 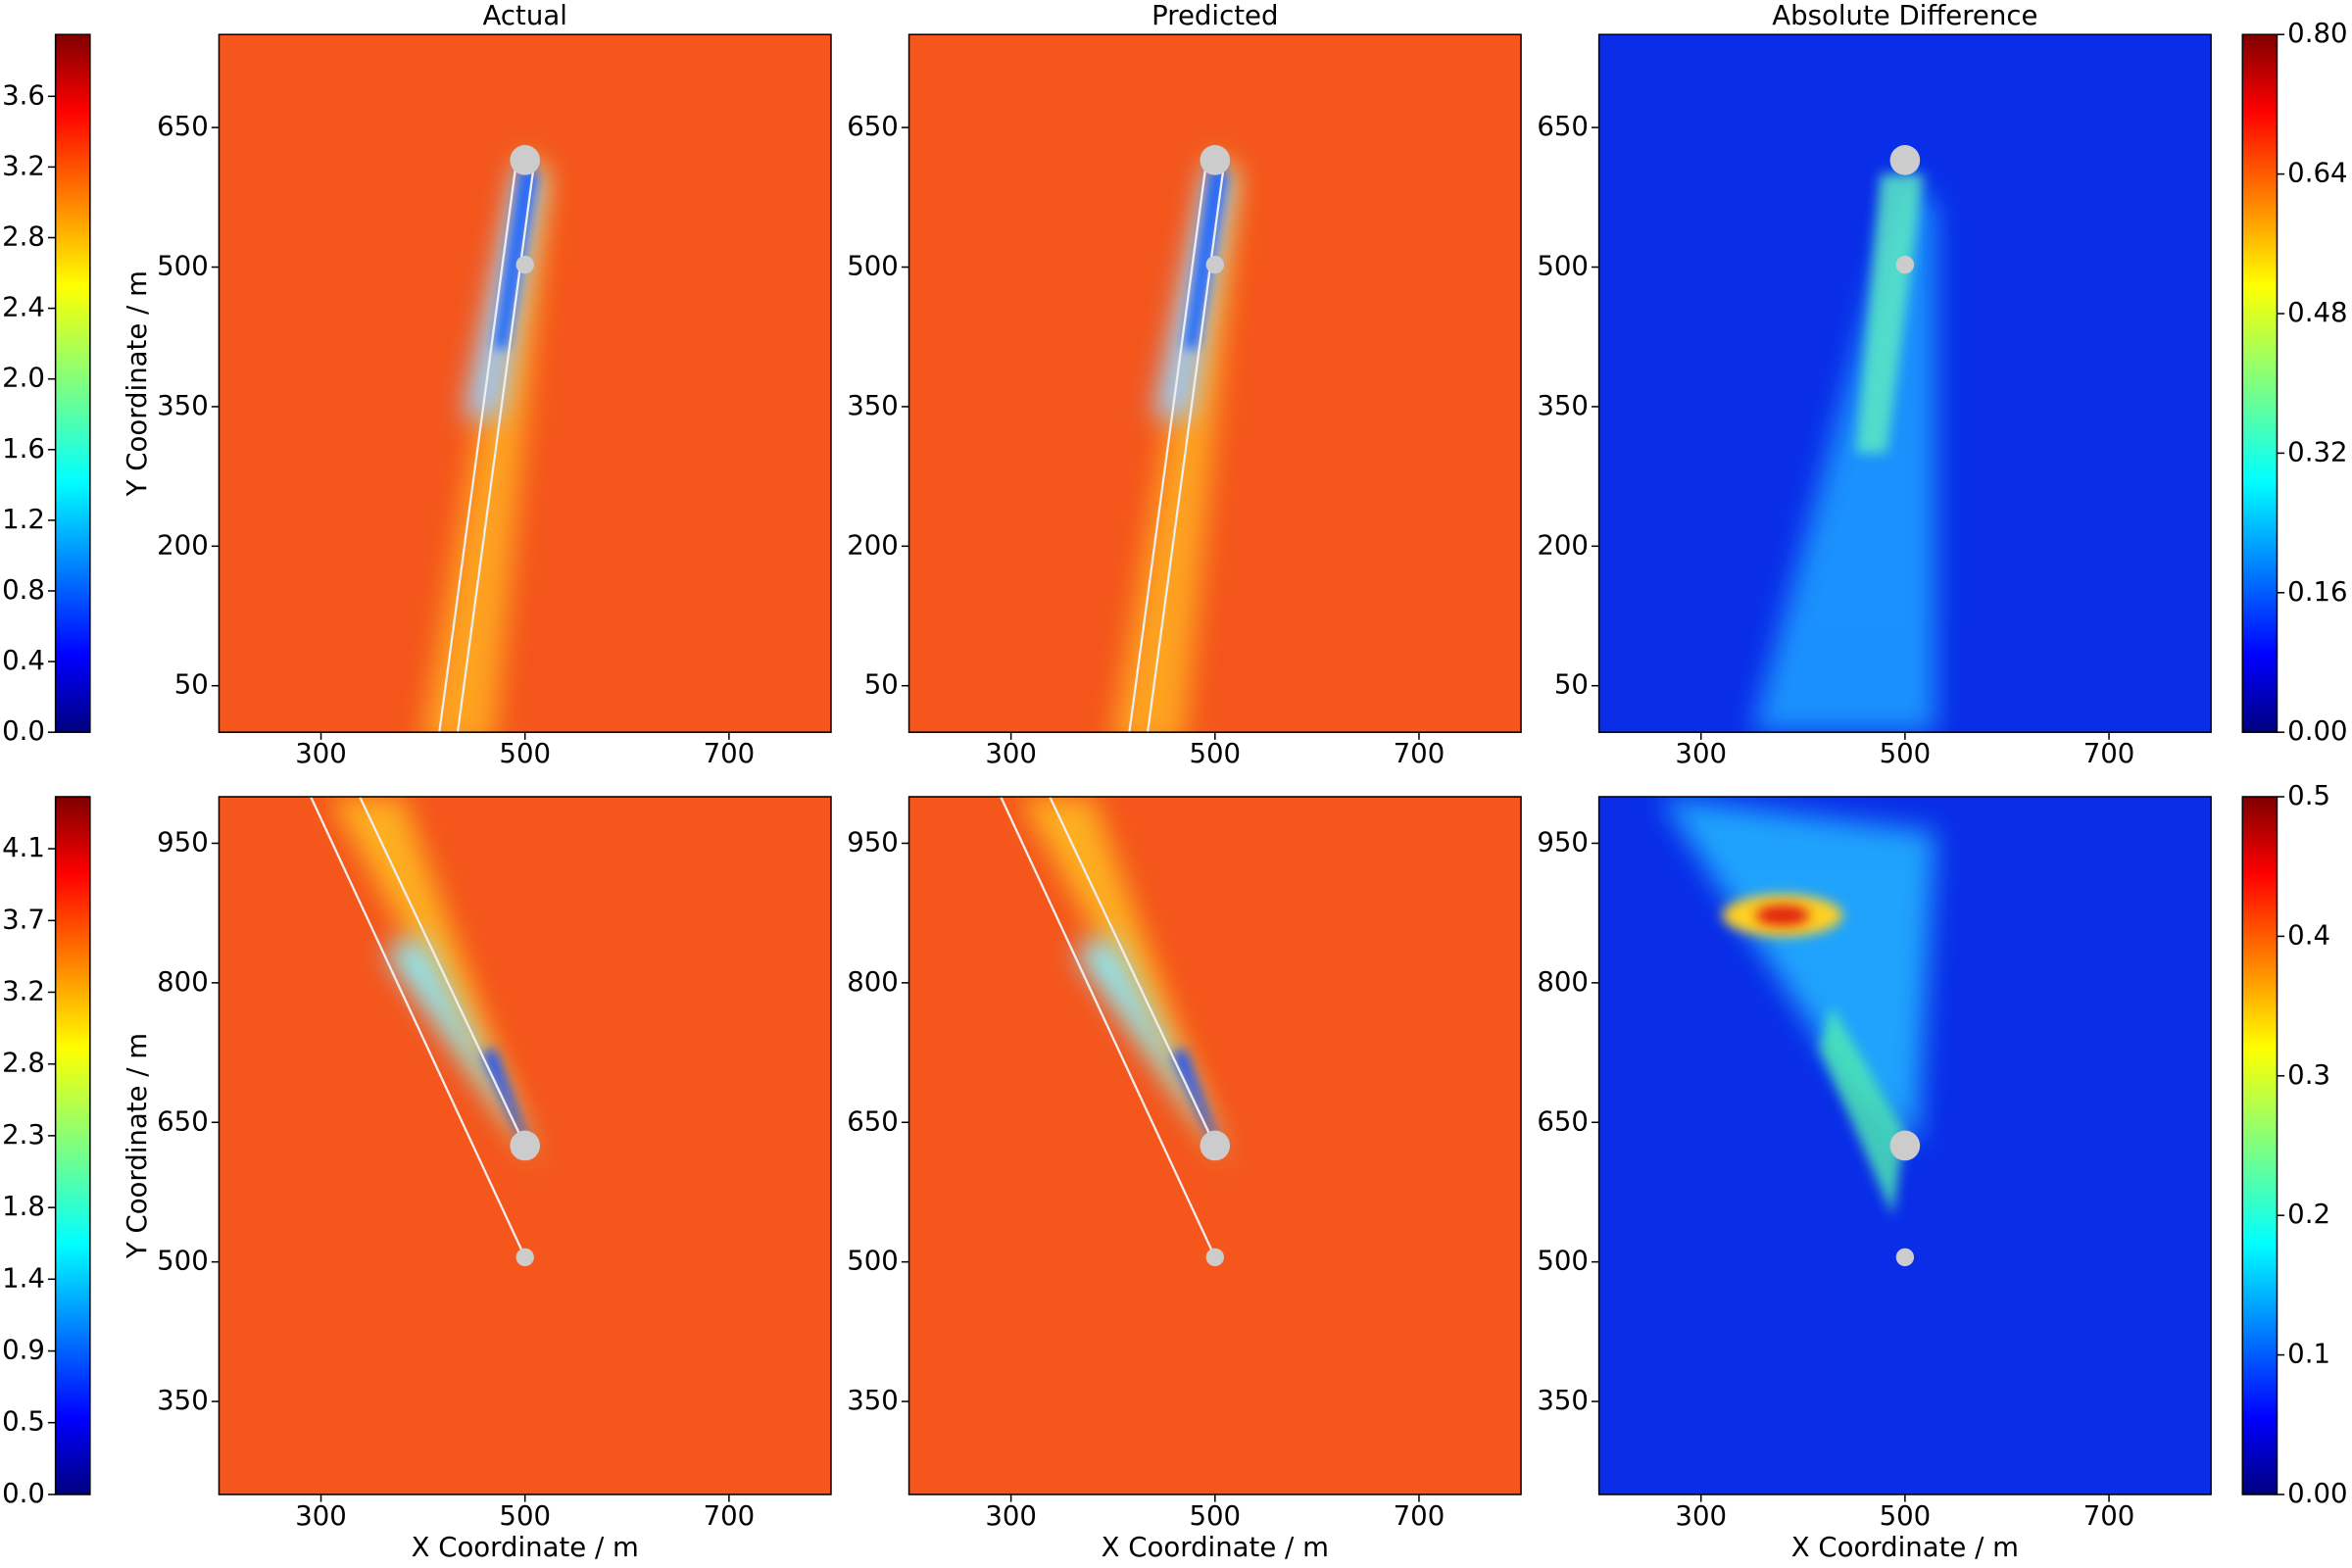 What do you see at coordinates (23, 378) in the screenshot?
I see `colorbar-tick-label: 2.0` at bounding box center [23, 378].